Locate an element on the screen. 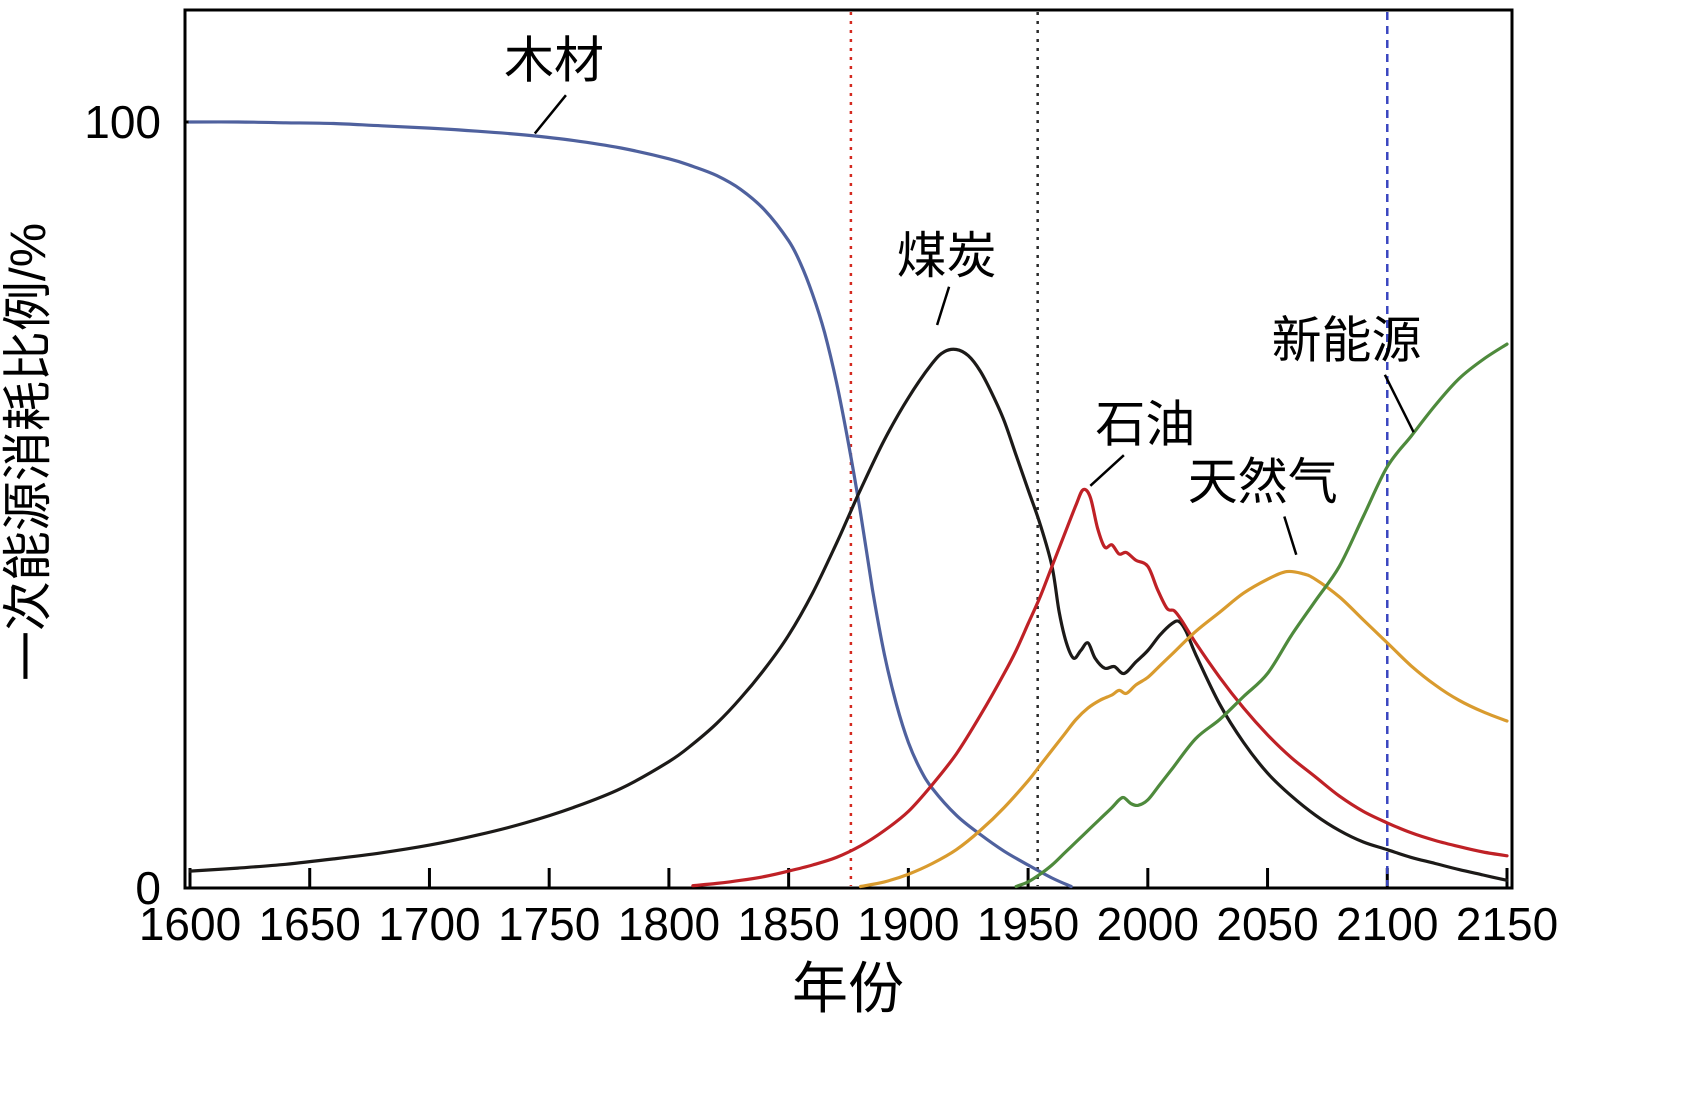 This screenshot has width=1689, height=1119. series-line-newenergy is located at coordinates (1261, 615).